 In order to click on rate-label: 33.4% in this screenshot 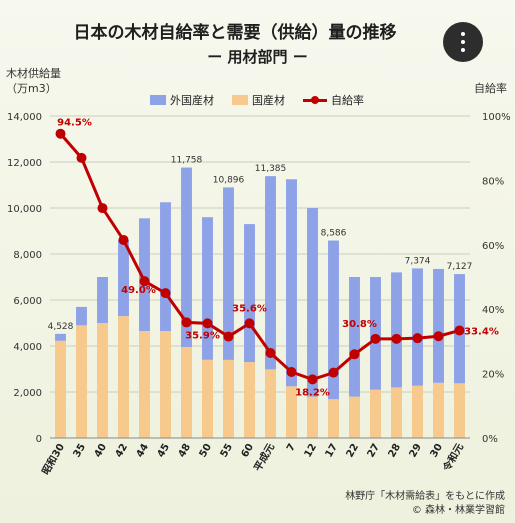, I will do `click(481, 331)`.